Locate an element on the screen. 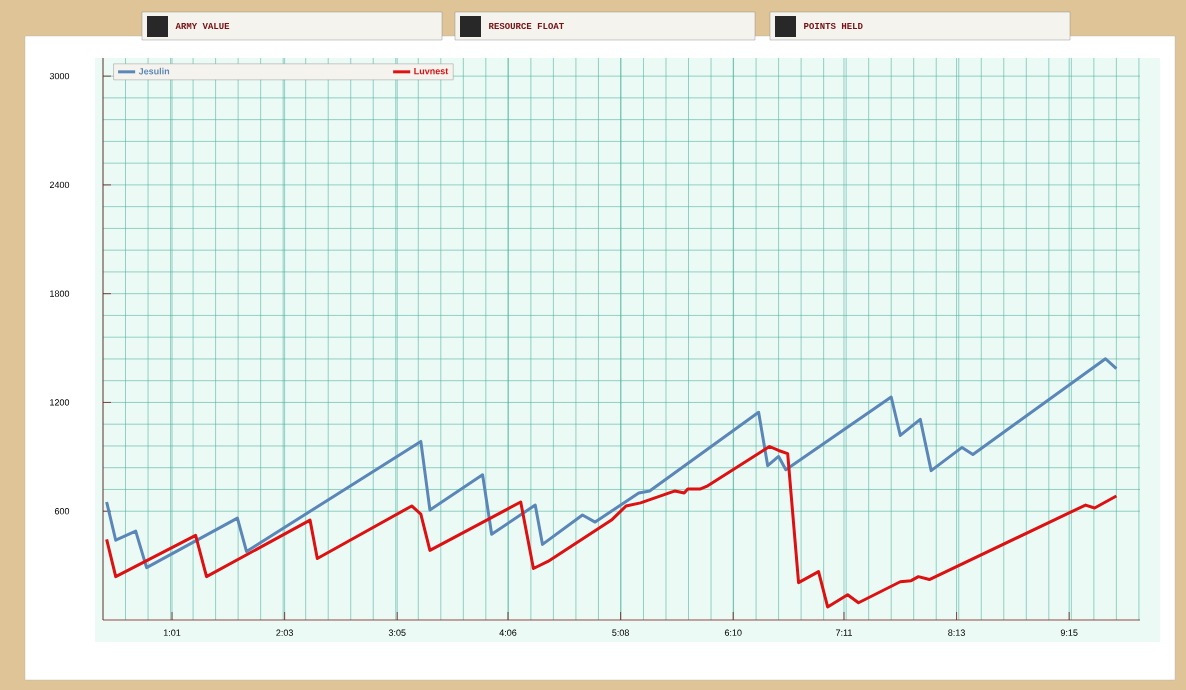 The height and width of the screenshot is (690, 1186). y-tick-label: 2400 is located at coordinates (59, 185).